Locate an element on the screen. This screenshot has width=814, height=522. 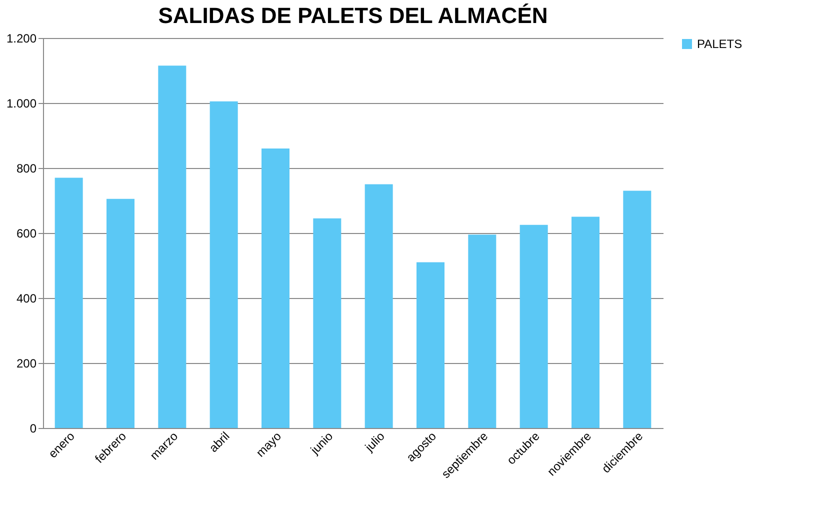
y-tick-label: 0 is located at coordinates (33, 429).